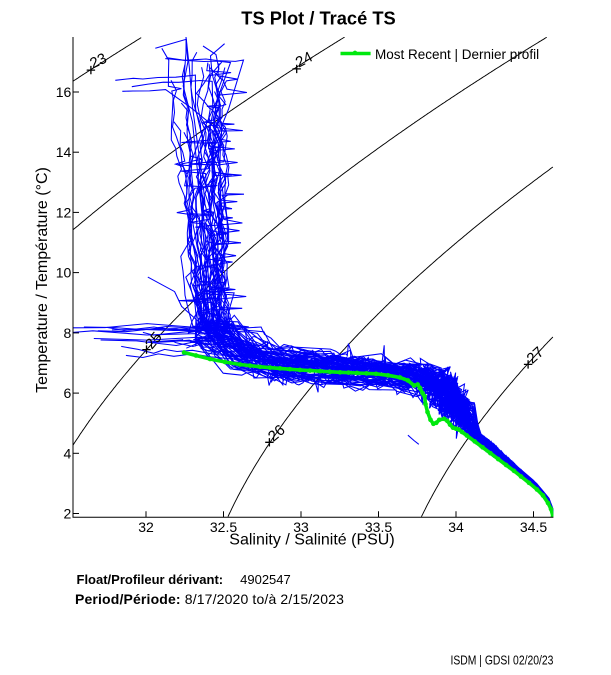 The width and height of the screenshot is (611, 675). What do you see at coordinates (68, 333) in the screenshot?
I see `svg-text: 8` at bounding box center [68, 333].